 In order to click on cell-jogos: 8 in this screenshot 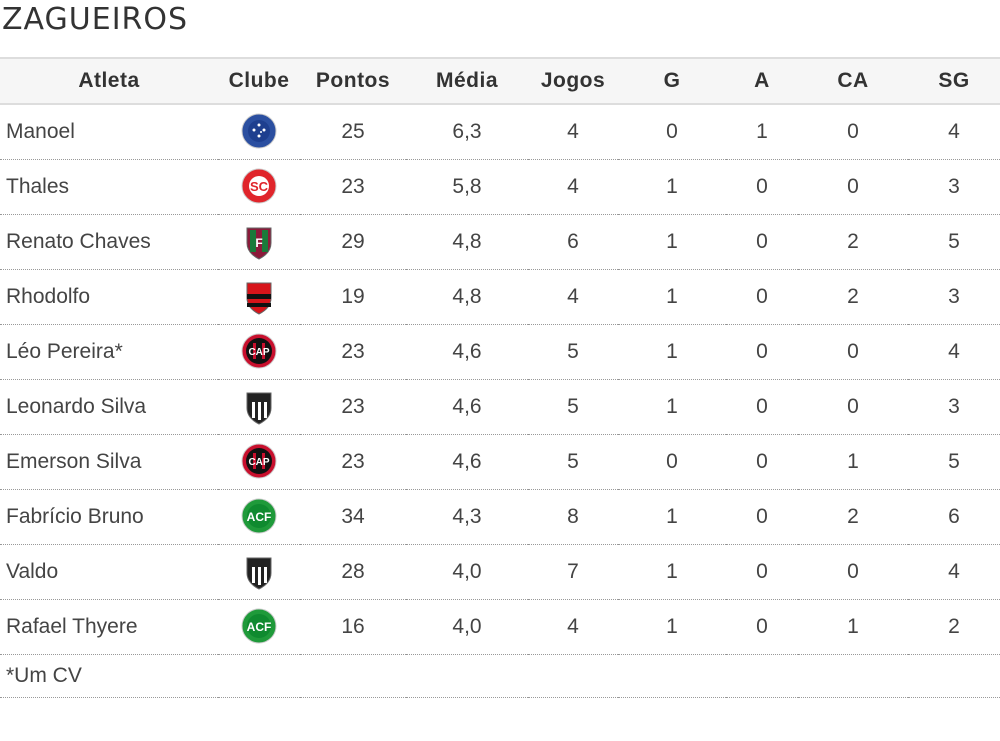, I will do `click(573, 517)`.